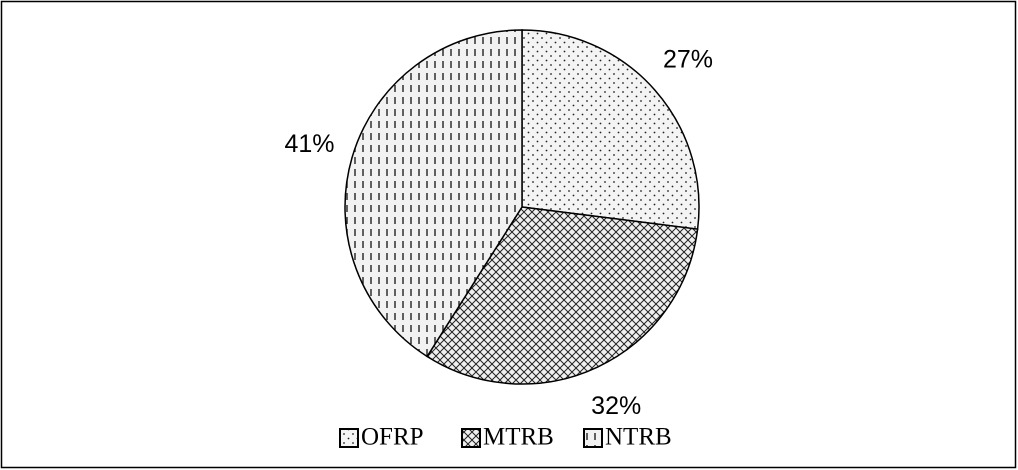  Describe the element at coordinates (518, 437) in the screenshot. I see `legend-label: MTRB` at that location.